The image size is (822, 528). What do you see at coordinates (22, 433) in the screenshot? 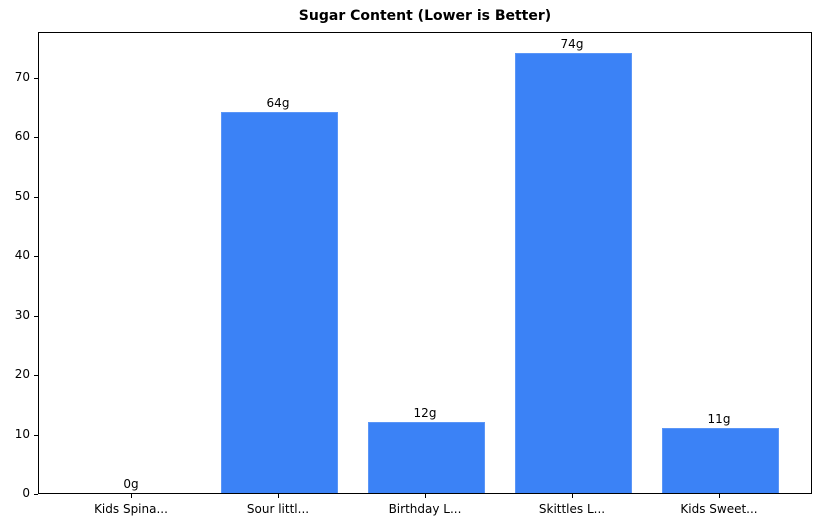
I see `y-tick-label: 10` at bounding box center [22, 433].